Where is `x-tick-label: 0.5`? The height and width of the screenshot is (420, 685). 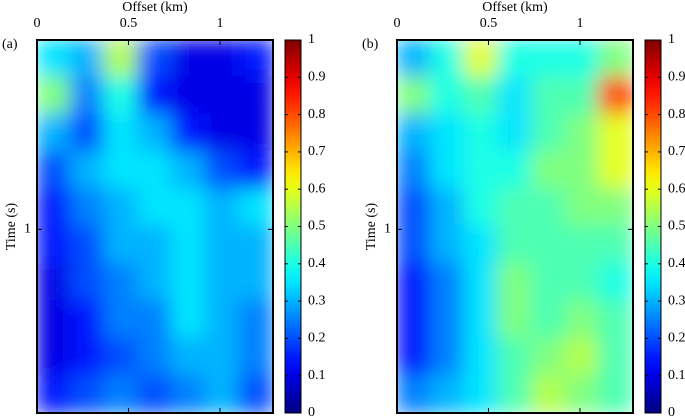
x-tick-label: 0.5 is located at coordinates (489, 23).